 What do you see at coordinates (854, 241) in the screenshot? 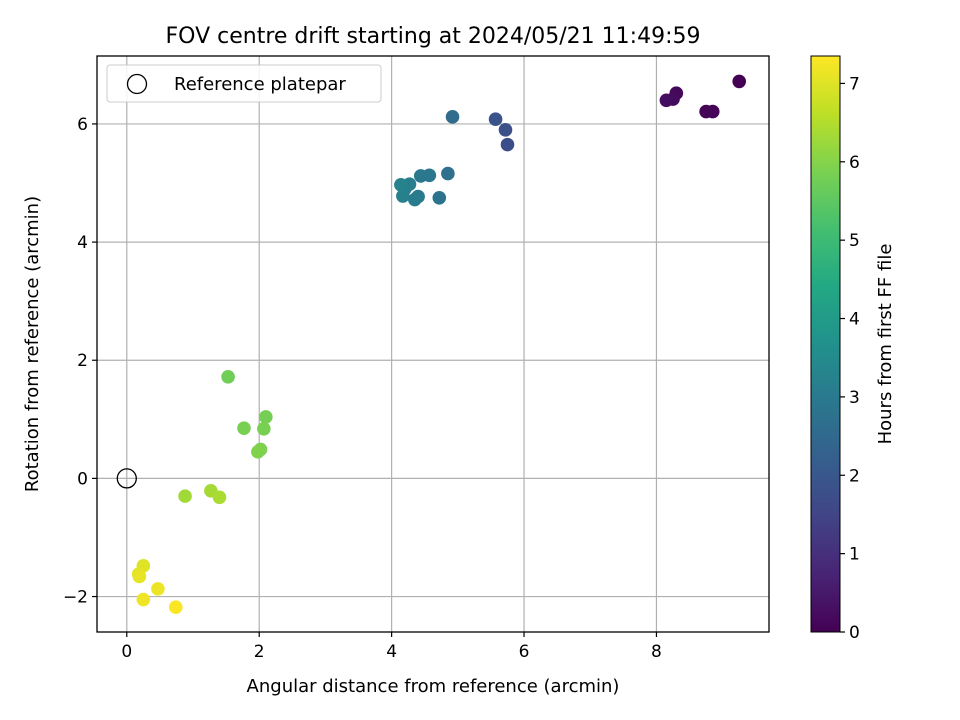
I see `colorbar-tick-label: 5` at bounding box center [854, 241].